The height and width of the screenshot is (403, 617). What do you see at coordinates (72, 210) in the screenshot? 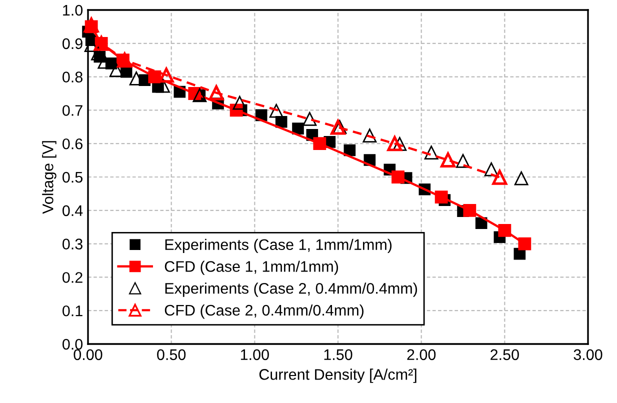
I see `y-tick-label: 0.4` at bounding box center [72, 210].